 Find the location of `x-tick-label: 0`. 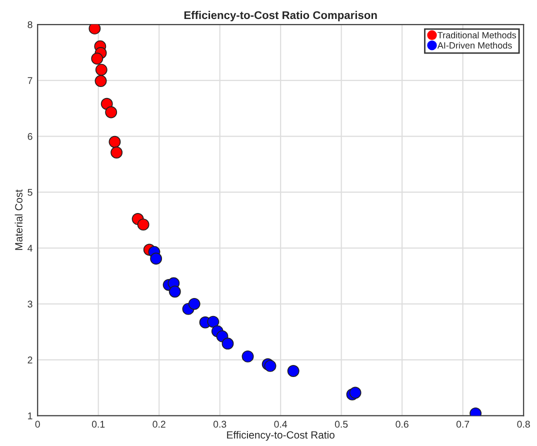

x-tick-label: 0 is located at coordinates (37, 424).